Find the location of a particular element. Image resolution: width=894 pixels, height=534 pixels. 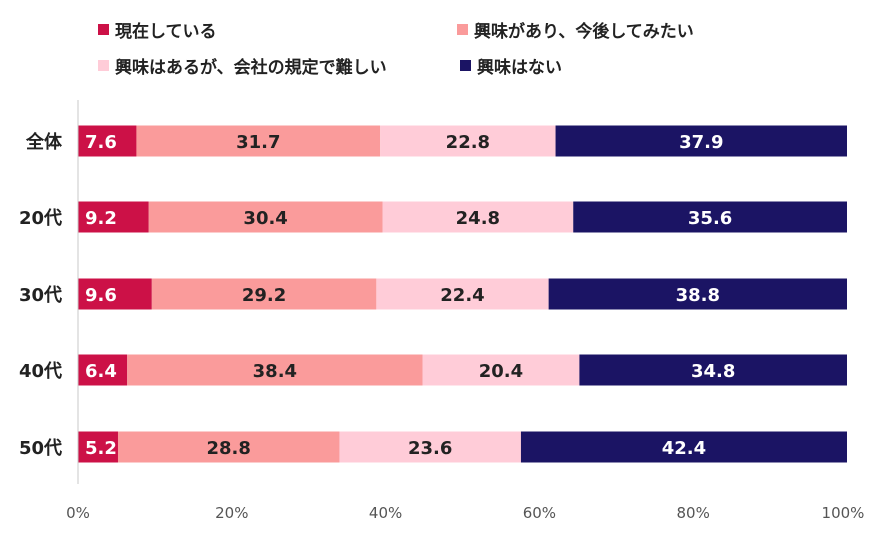

category-label: 50代 is located at coordinates (40, 448).